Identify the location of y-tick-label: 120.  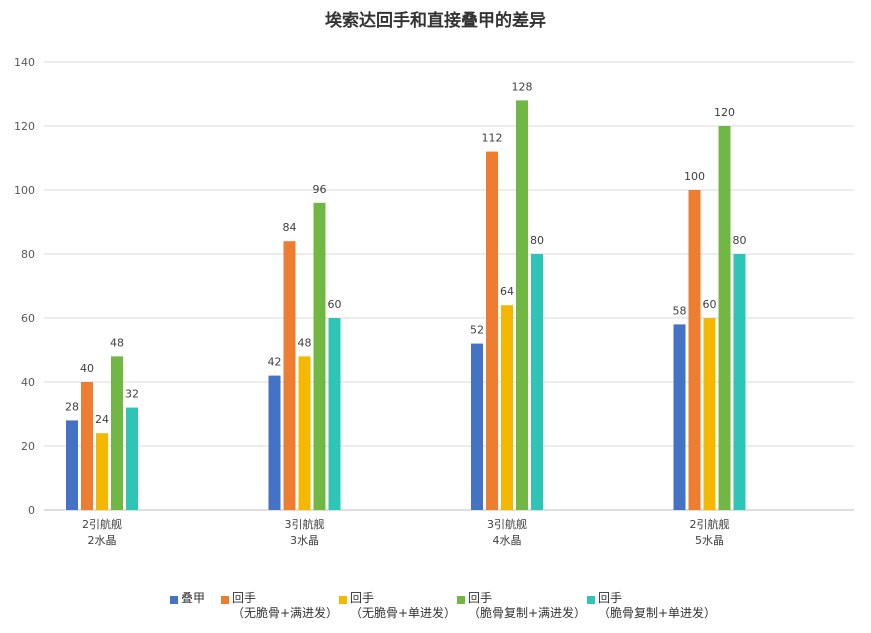
(24, 126).